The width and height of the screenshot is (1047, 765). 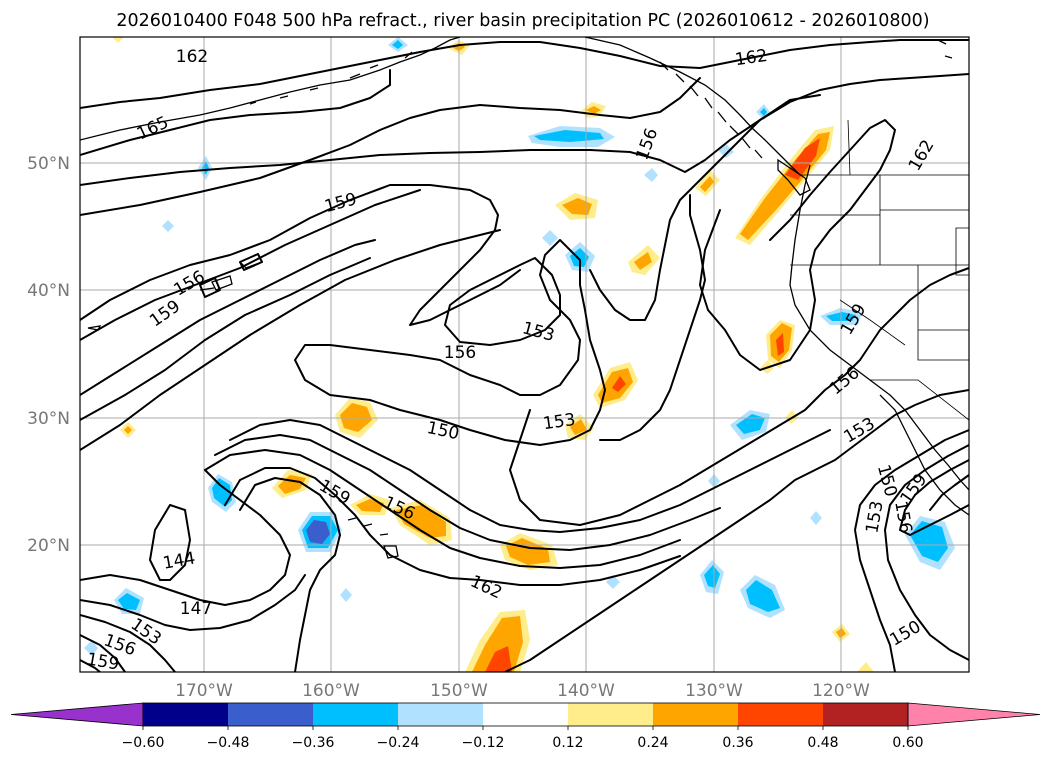 I want to click on colorbar-tick-label: −0.48, so click(x=228, y=743).